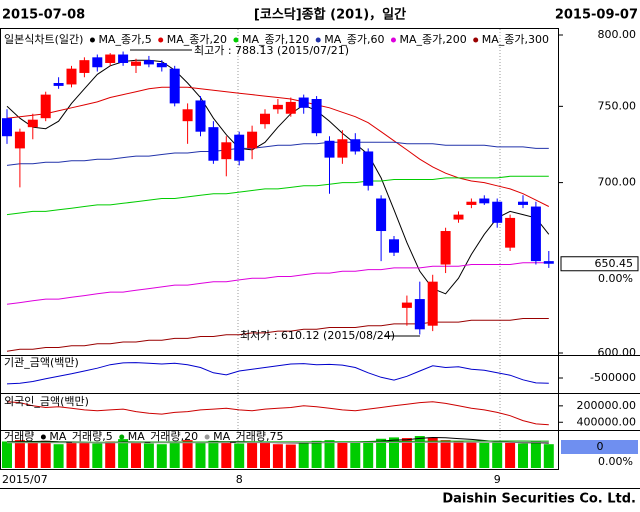 The image size is (640, 512). I want to click on start-date: 2015-07-08, so click(43, 15).